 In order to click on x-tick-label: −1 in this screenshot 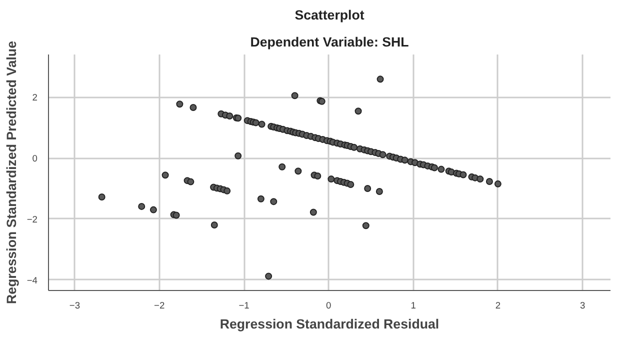, I will do `click(244, 305)`.